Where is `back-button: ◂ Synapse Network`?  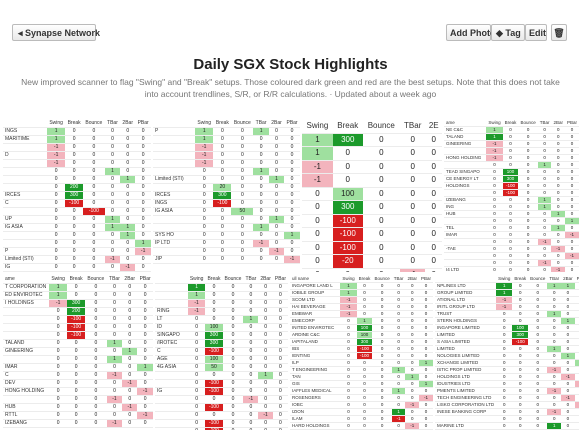 back-button: ◂ Synapse Network is located at coordinates (56, 32).